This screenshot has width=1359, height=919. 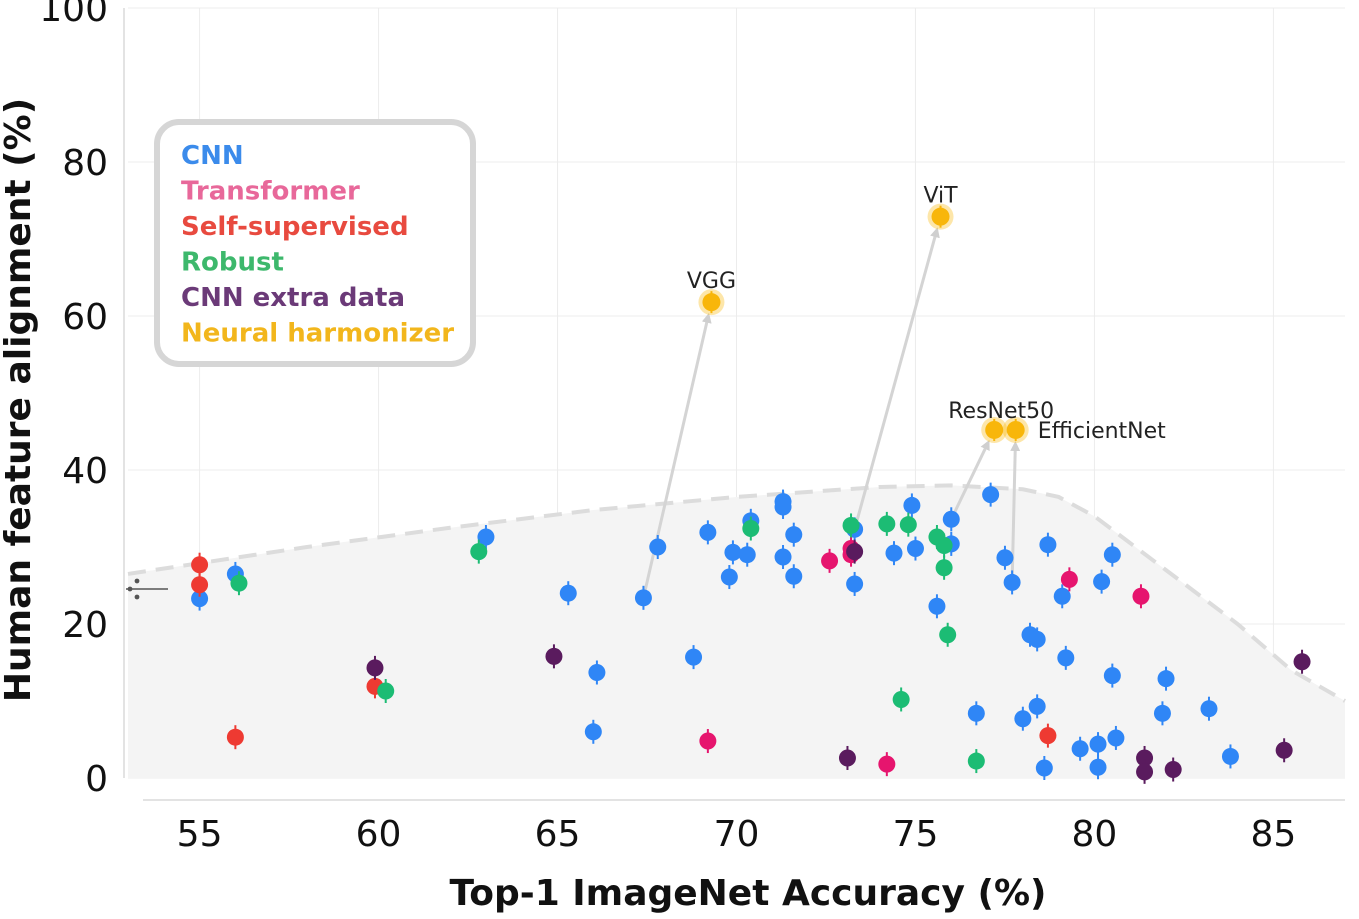 What do you see at coordinates (317, 334) in the screenshot?
I see `legend-entry: Neural harmonizer` at bounding box center [317, 334].